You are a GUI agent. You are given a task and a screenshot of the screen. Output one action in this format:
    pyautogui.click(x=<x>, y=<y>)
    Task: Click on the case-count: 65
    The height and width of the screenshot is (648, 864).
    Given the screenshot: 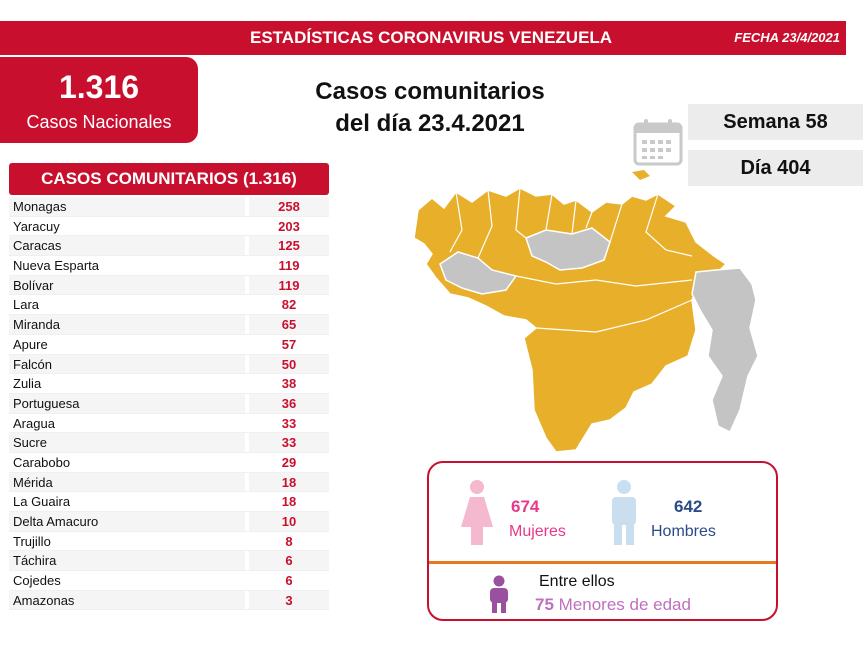 What is the action you would take?
    pyautogui.click(x=289, y=325)
    